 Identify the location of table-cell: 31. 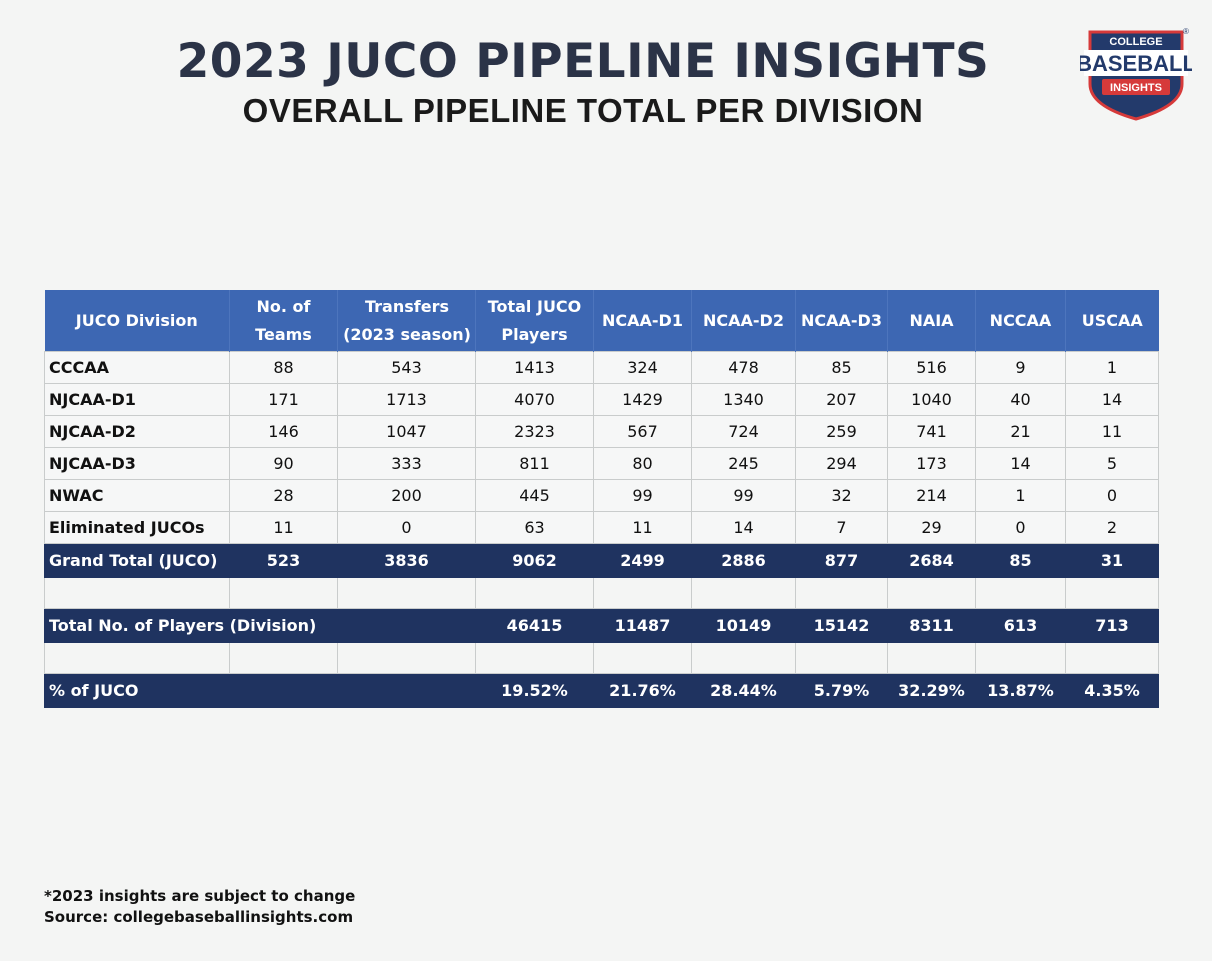
(1112, 560).